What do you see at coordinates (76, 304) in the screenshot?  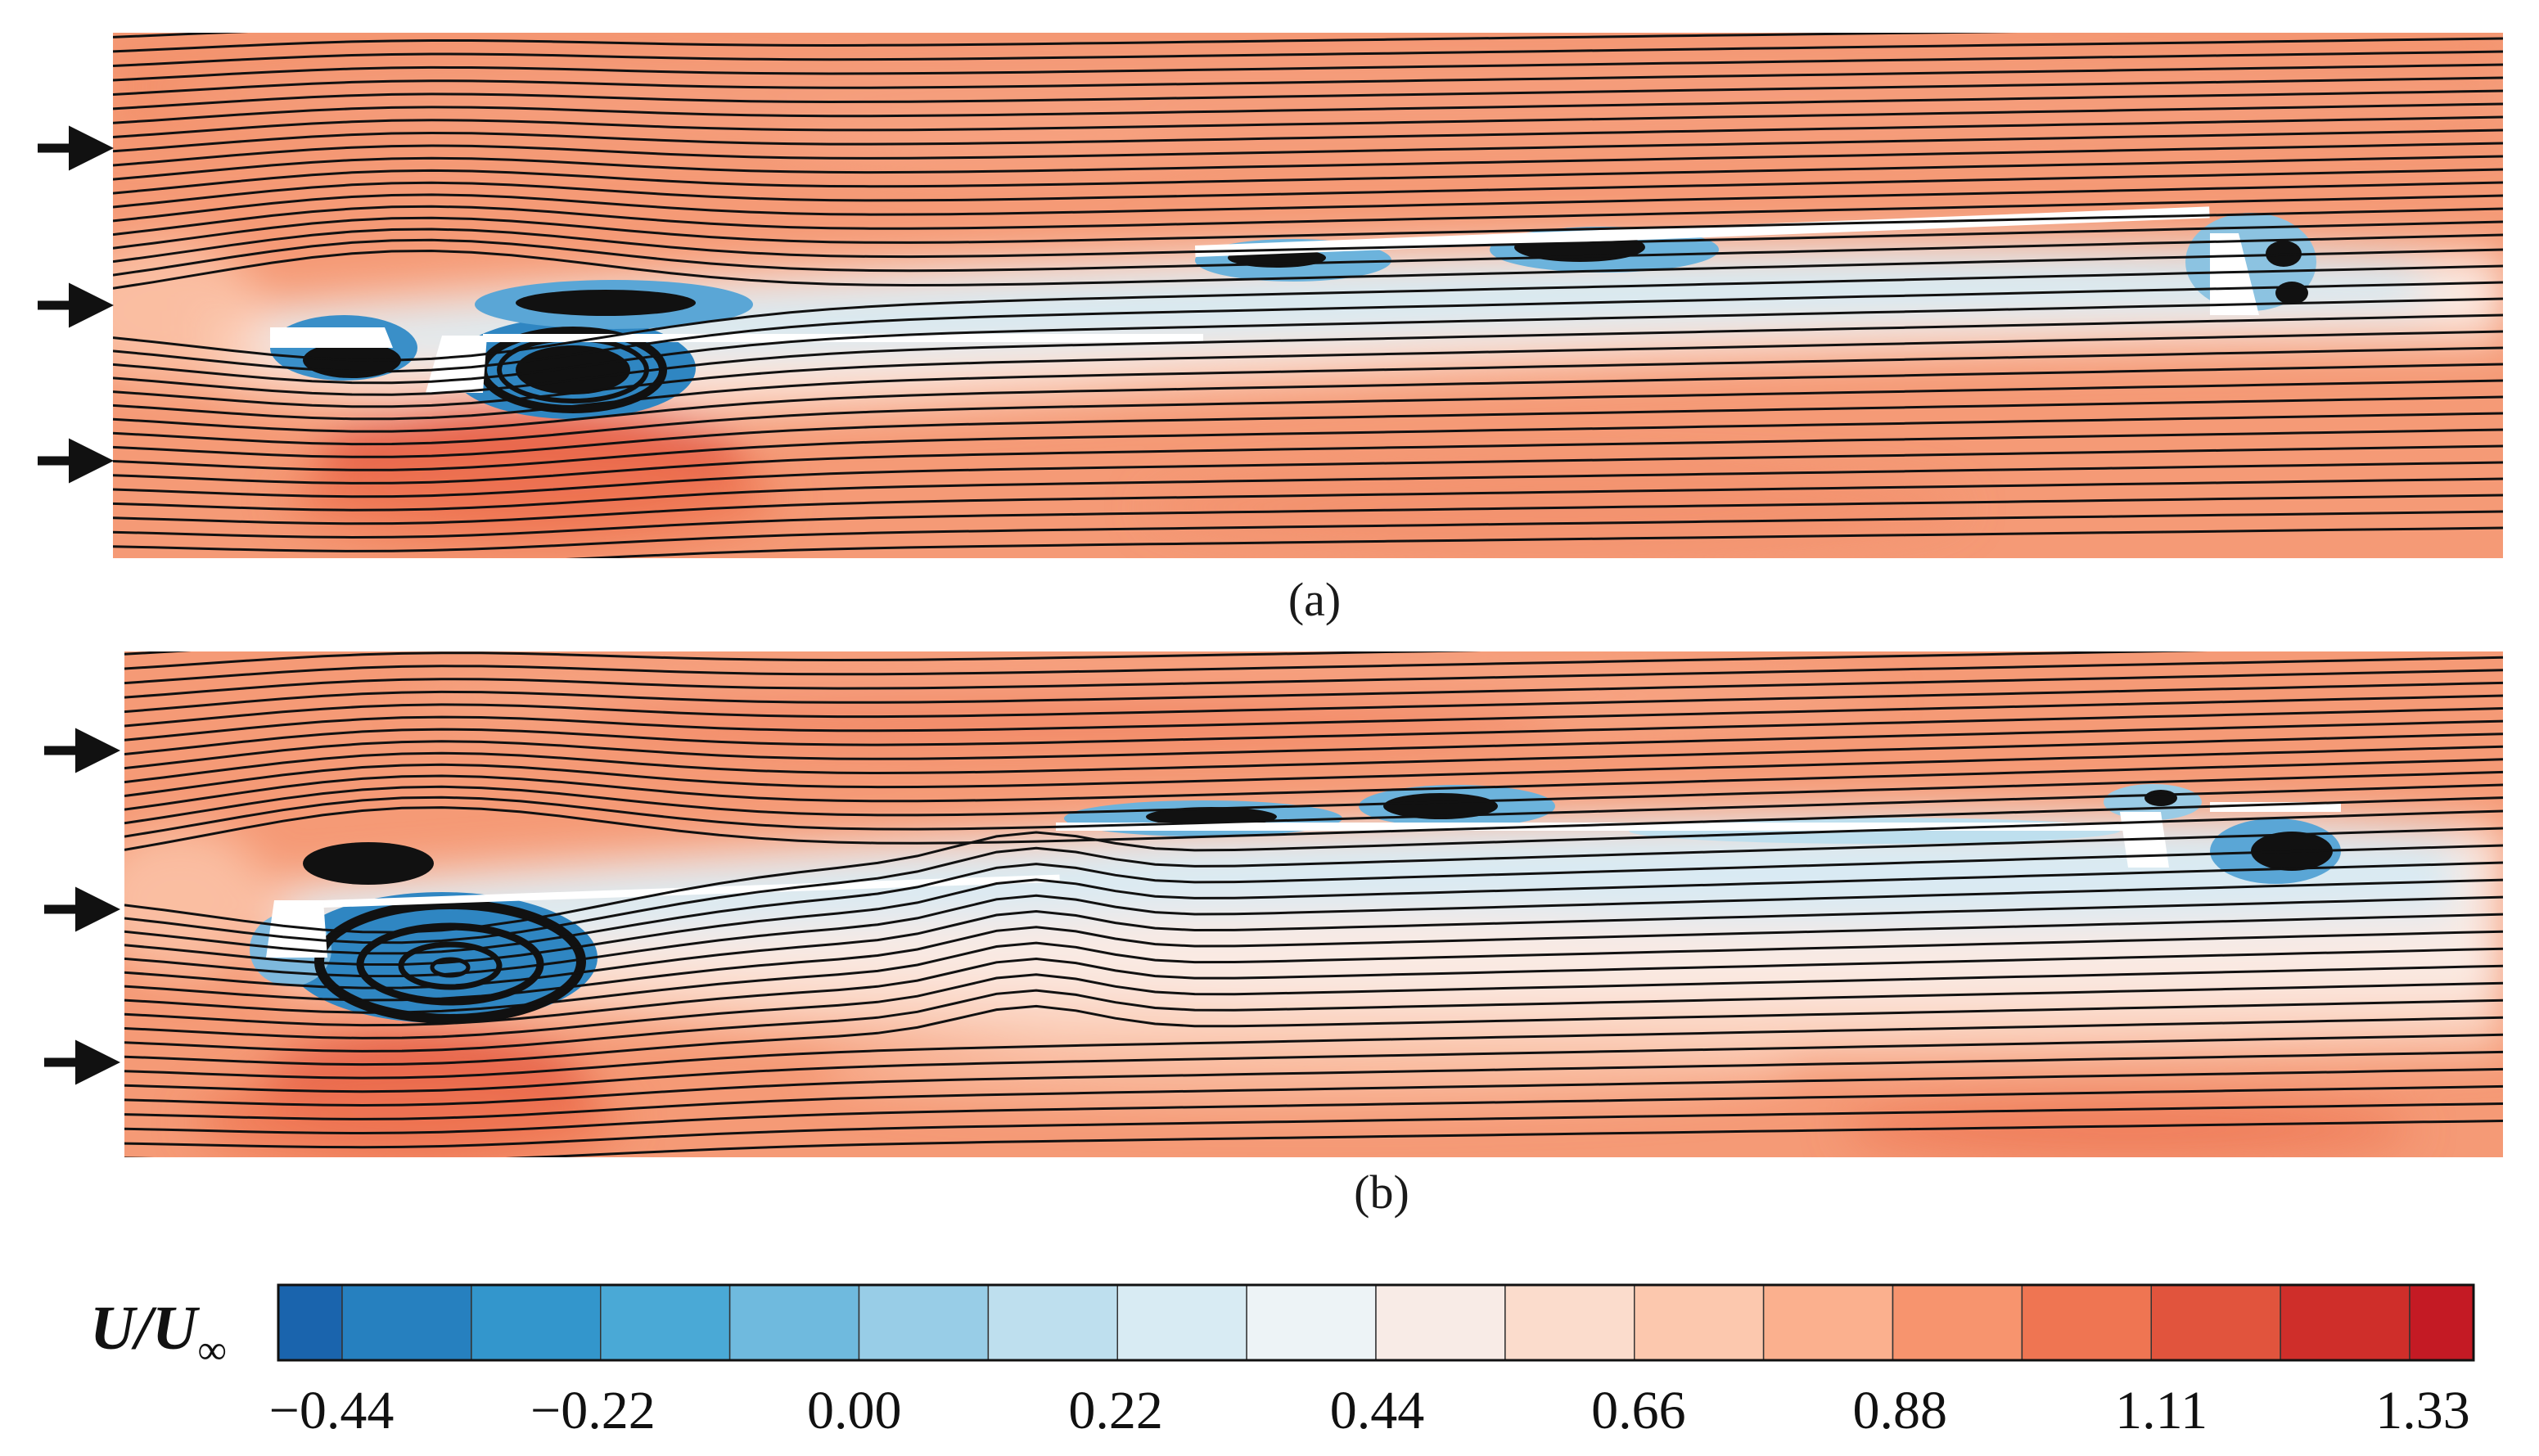 I see `panel-a-inflow-arrows` at bounding box center [76, 304].